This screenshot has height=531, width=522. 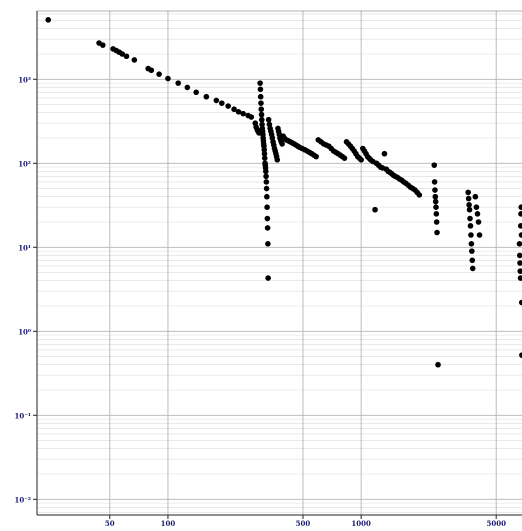 What do you see at coordinates (22, 415) in the screenshot?
I see `y-tick-label: 10⁻¹` at bounding box center [22, 415].